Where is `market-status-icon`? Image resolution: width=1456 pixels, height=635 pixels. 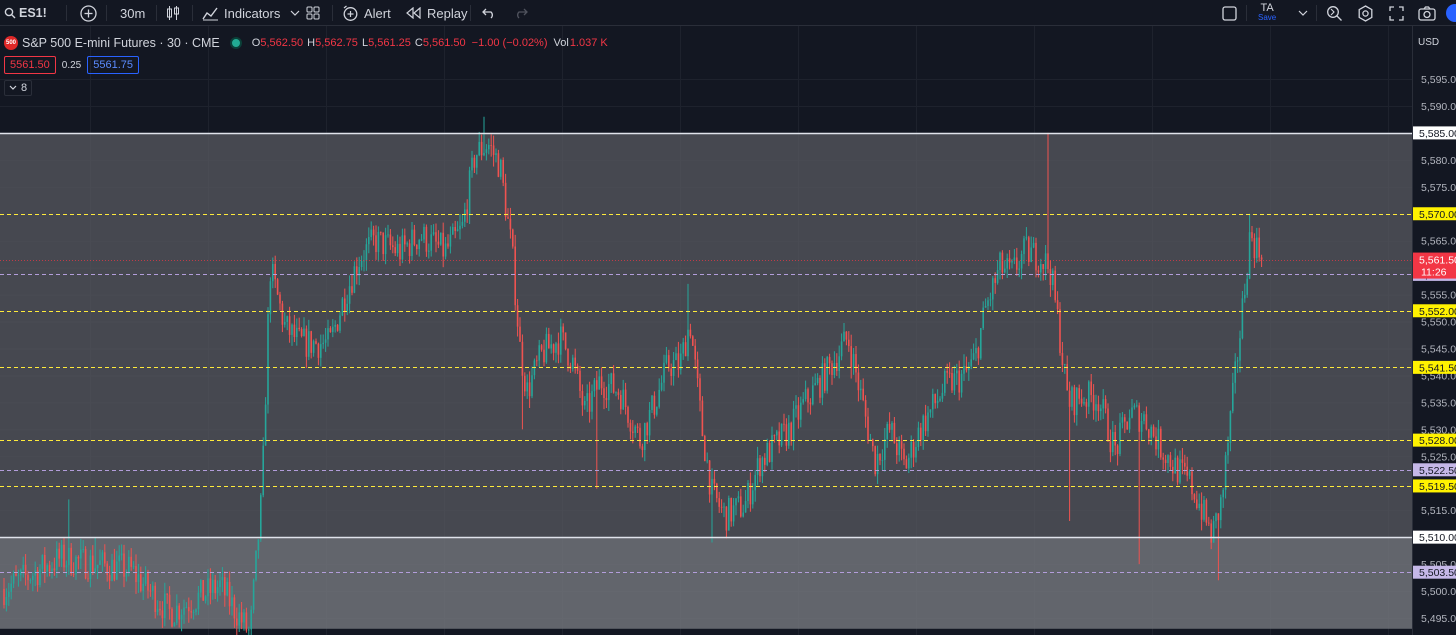
market-status-icon is located at coordinates (235, 43).